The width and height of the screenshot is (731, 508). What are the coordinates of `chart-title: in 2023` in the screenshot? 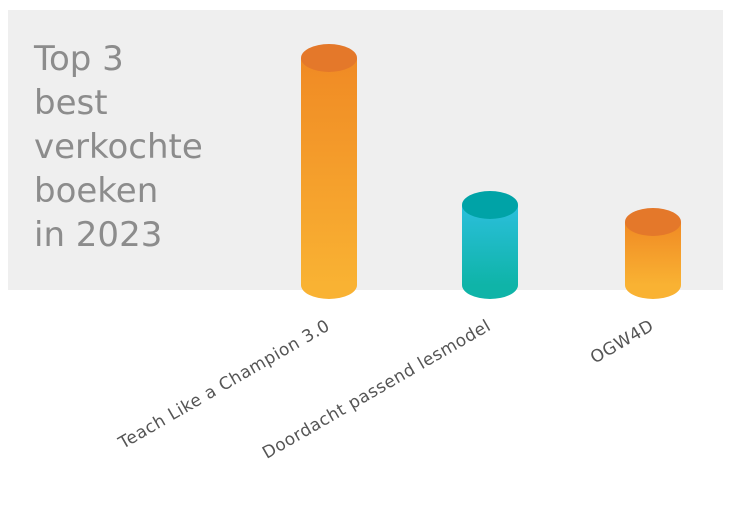 It's located at (98, 235).